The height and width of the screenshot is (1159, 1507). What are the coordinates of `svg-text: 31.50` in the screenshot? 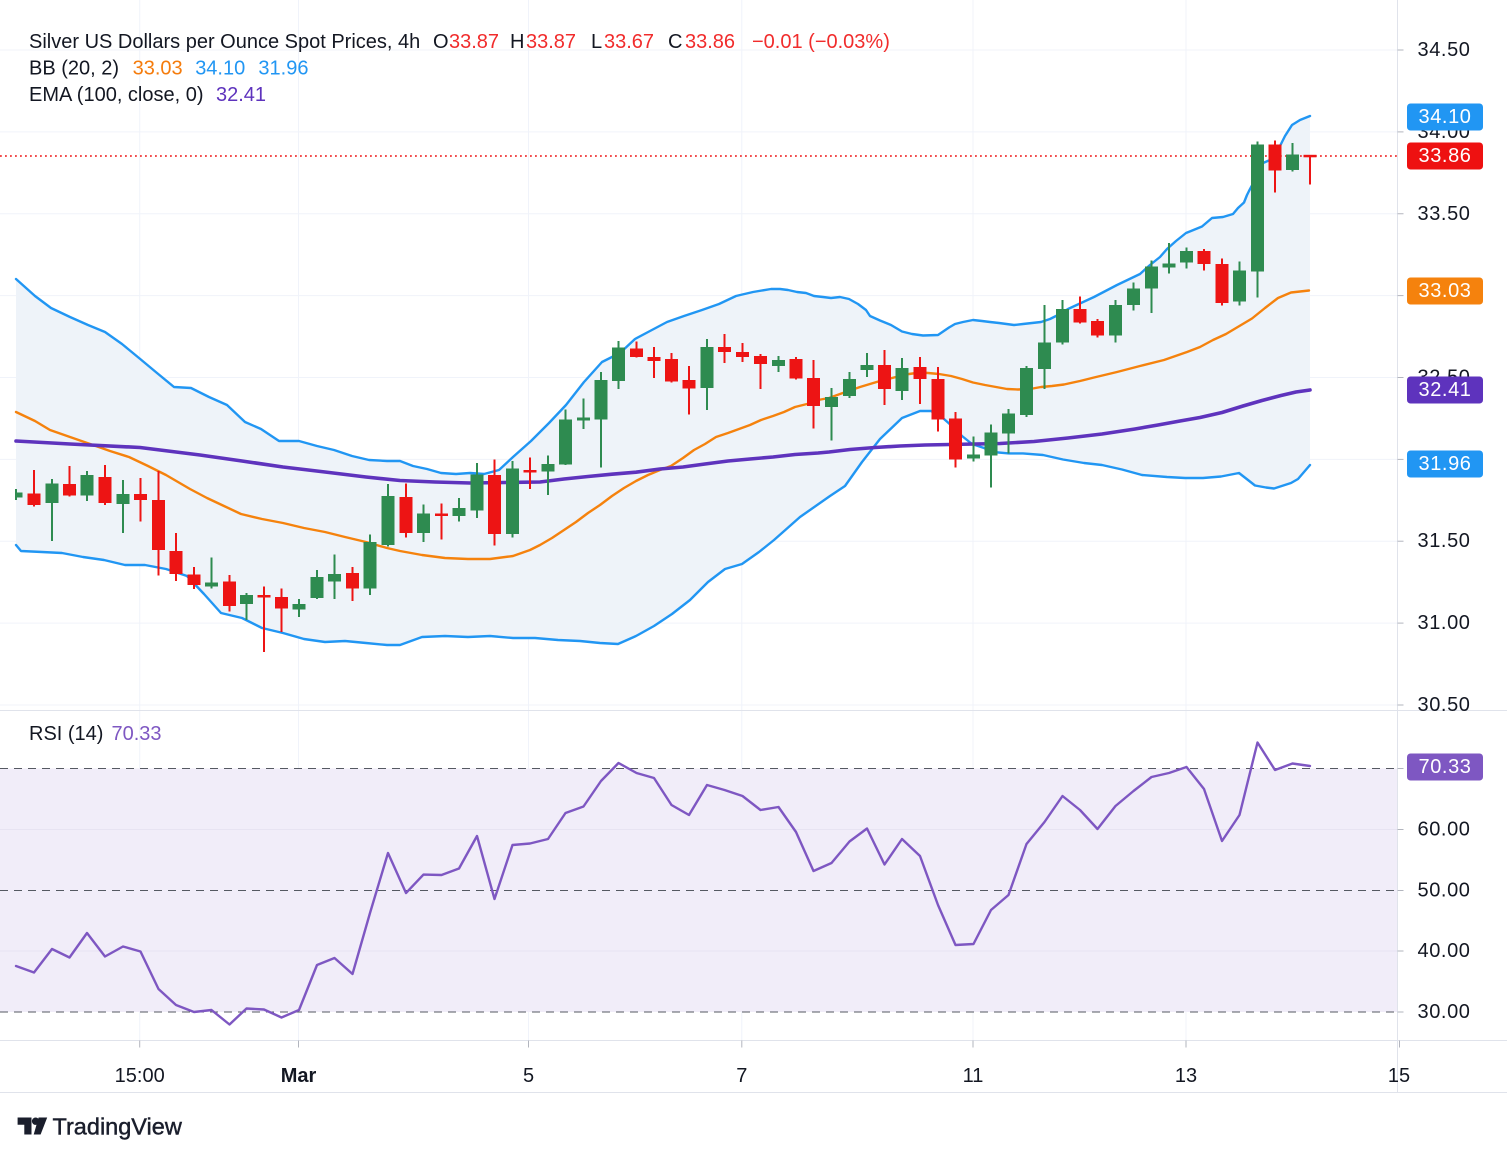 It's located at (1443, 541).